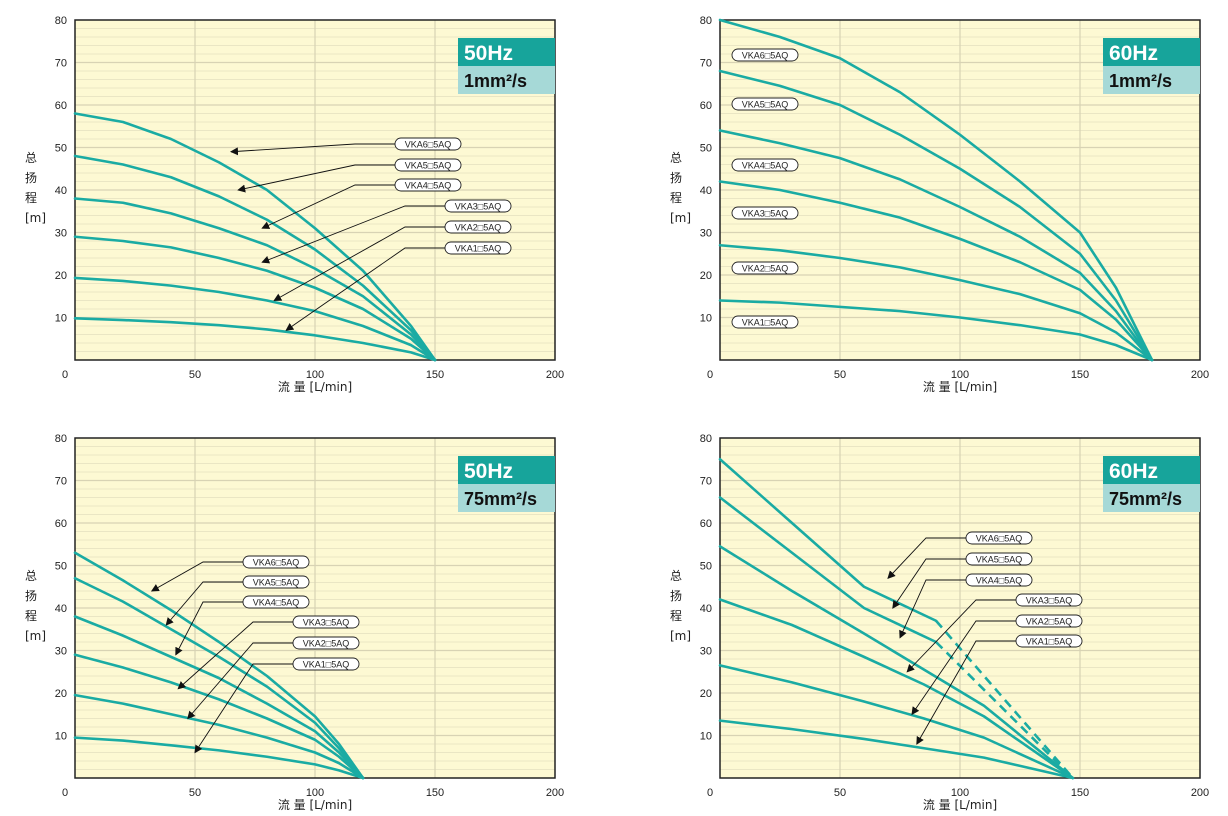 This screenshot has width=1228, height=816. I want to click on series-label: VKA2□5AQ, so click(1049, 621).